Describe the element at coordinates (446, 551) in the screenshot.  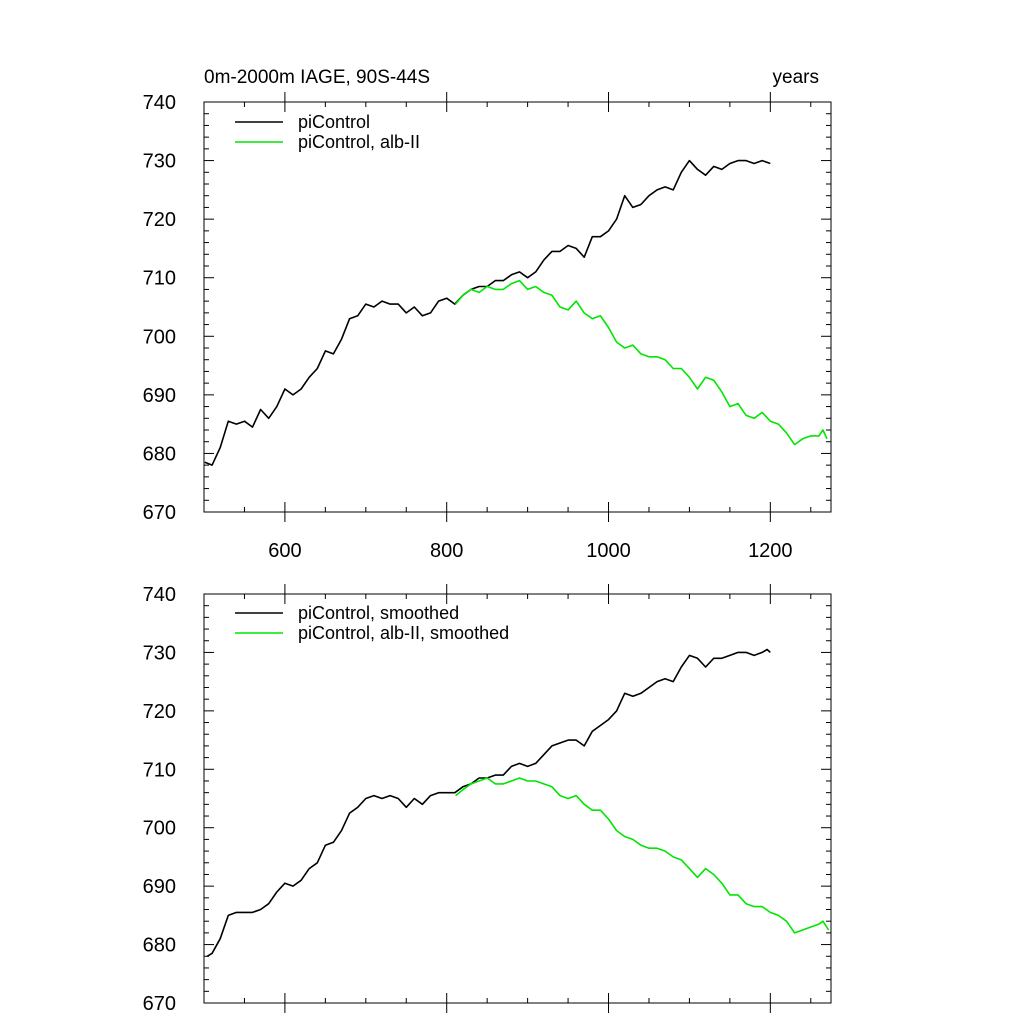
I see `x-tick-label: 800` at that location.